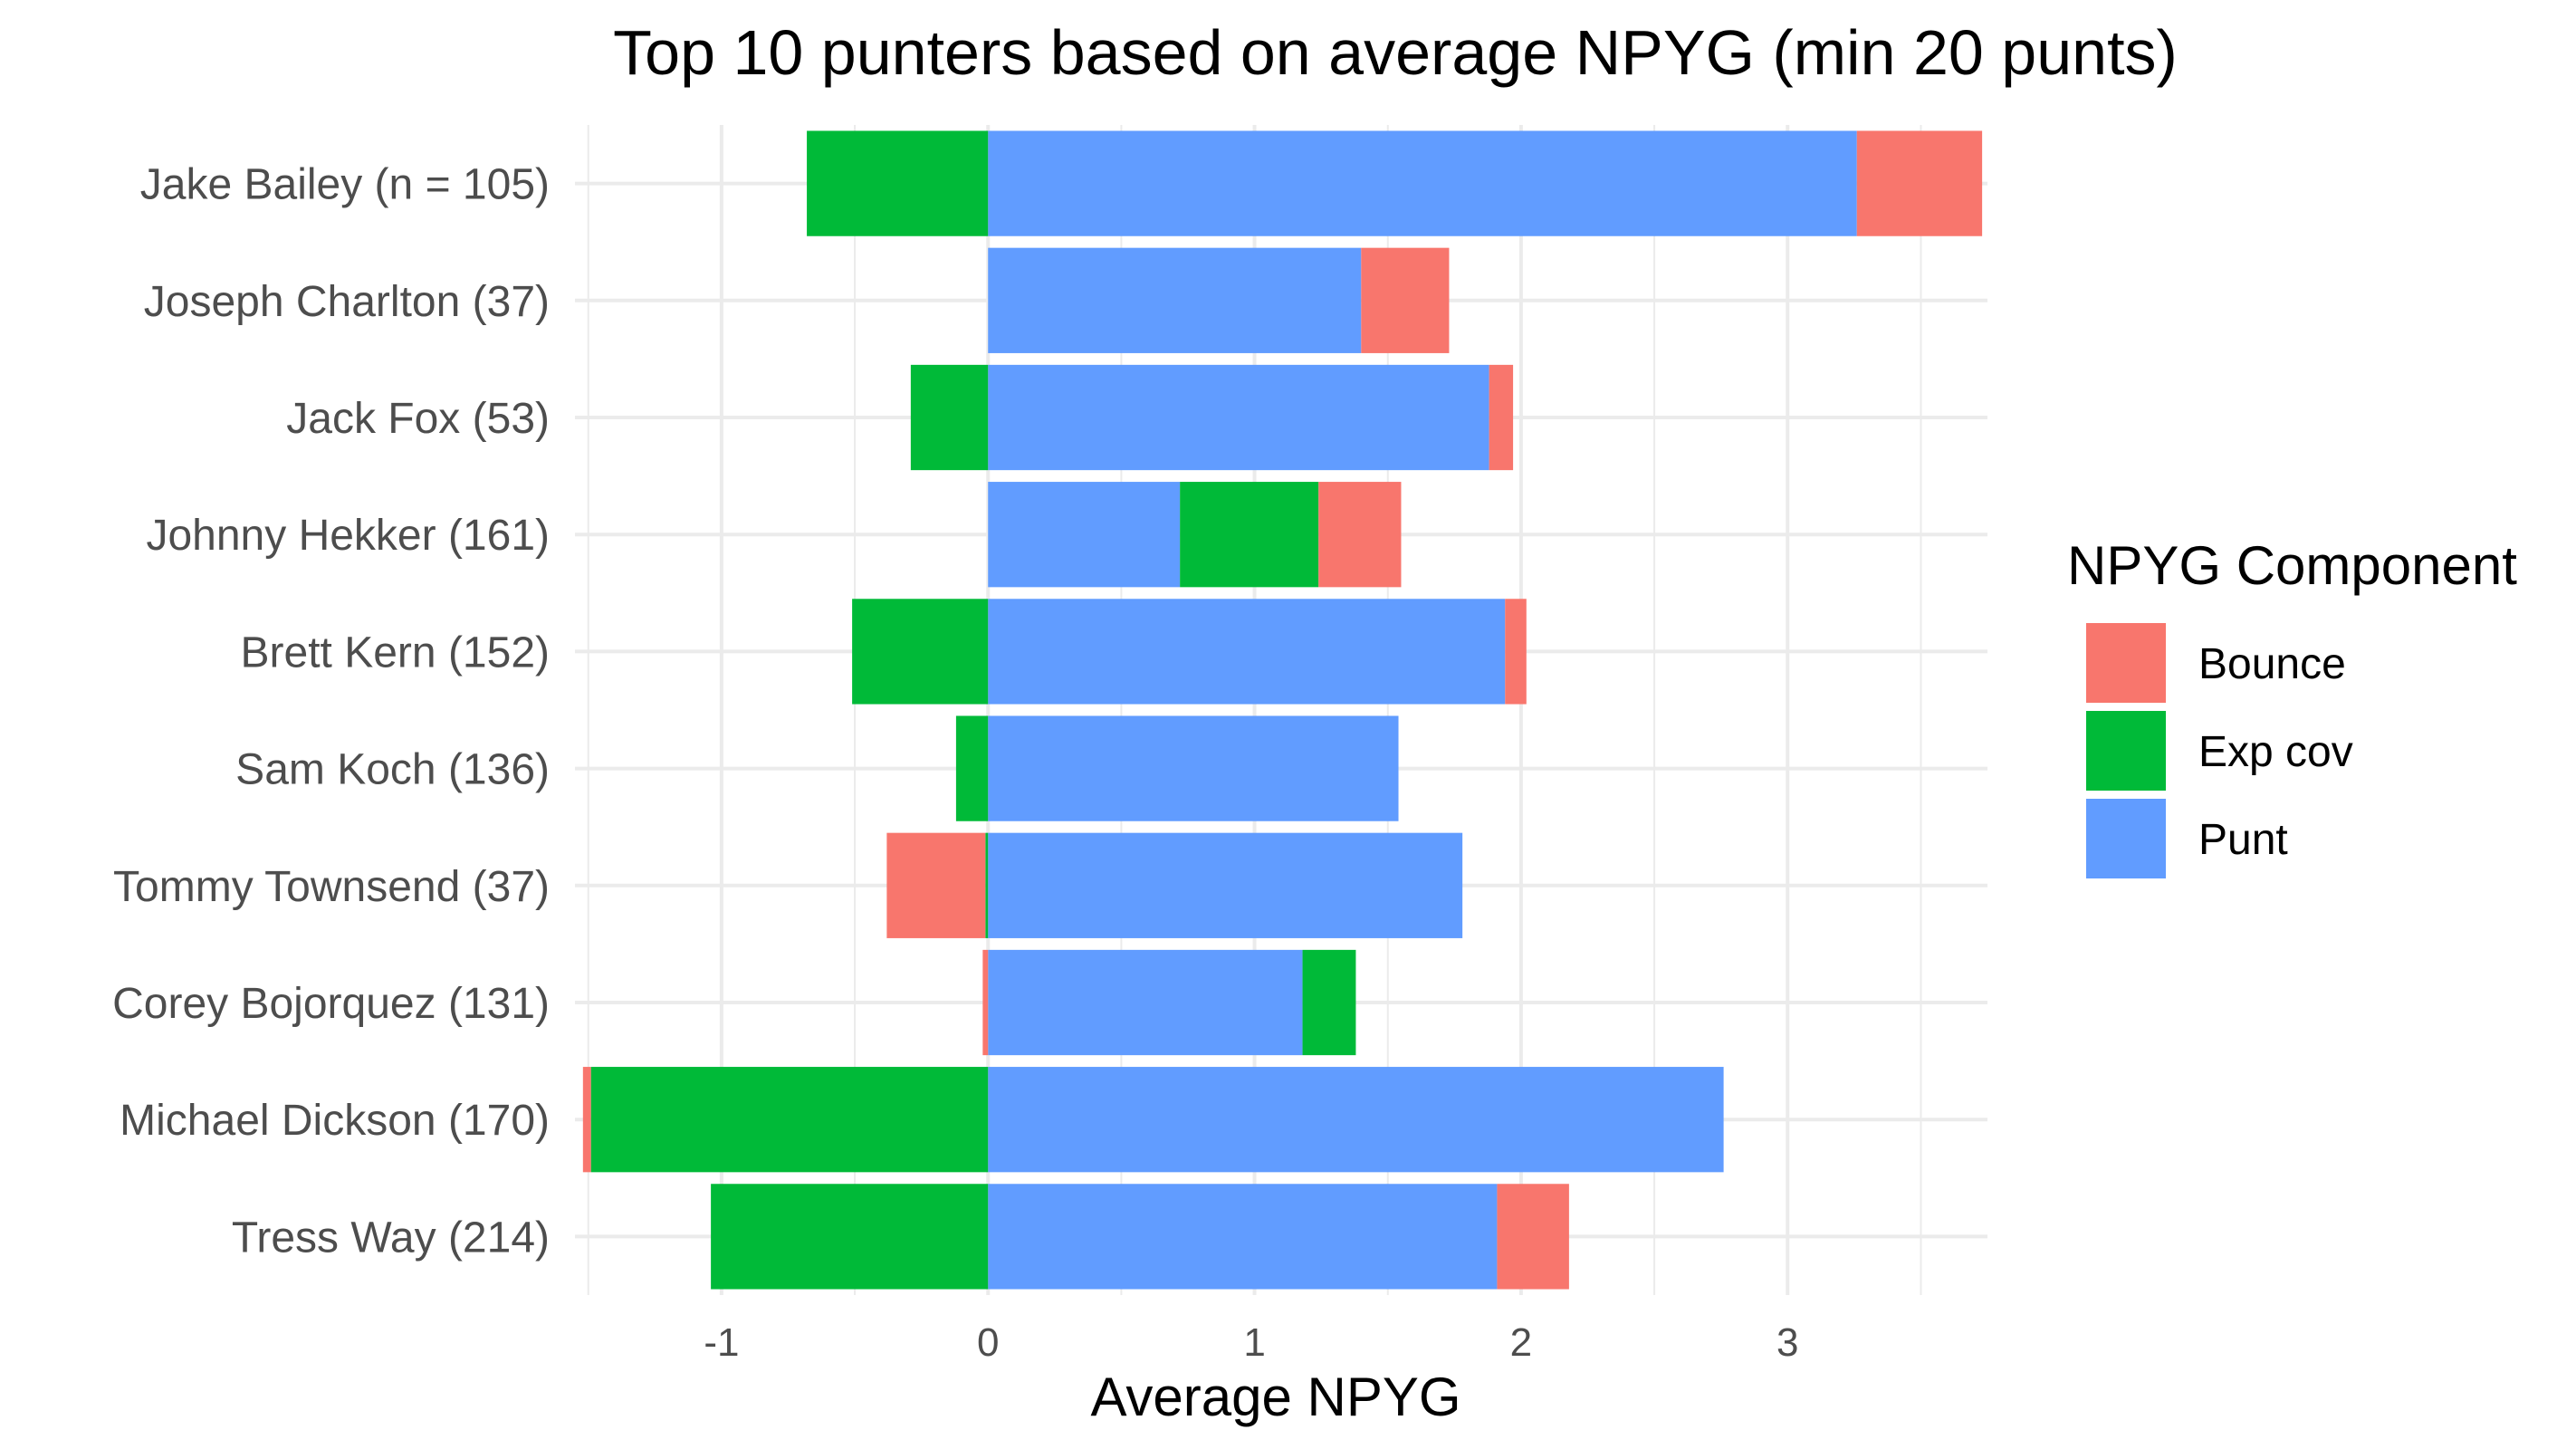 Image resolution: width=2576 pixels, height=1449 pixels. Describe the element at coordinates (331, 887) in the screenshot. I see `y-tick-label: Tommy Townsend (37)` at that location.